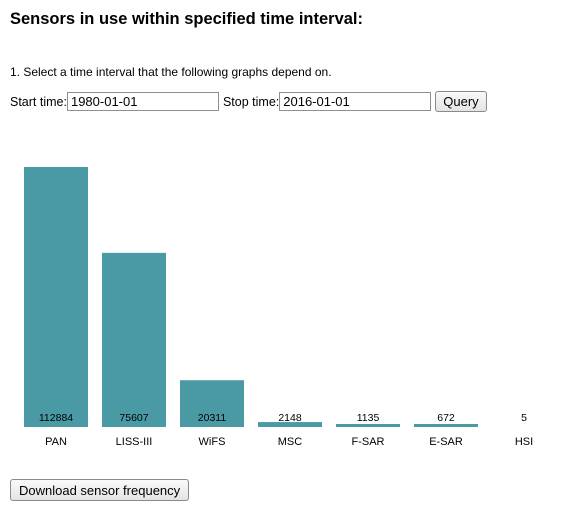  What do you see at coordinates (251, 101) in the screenshot?
I see `stop-time-label: Stop time:` at bounding box center [251, 101].